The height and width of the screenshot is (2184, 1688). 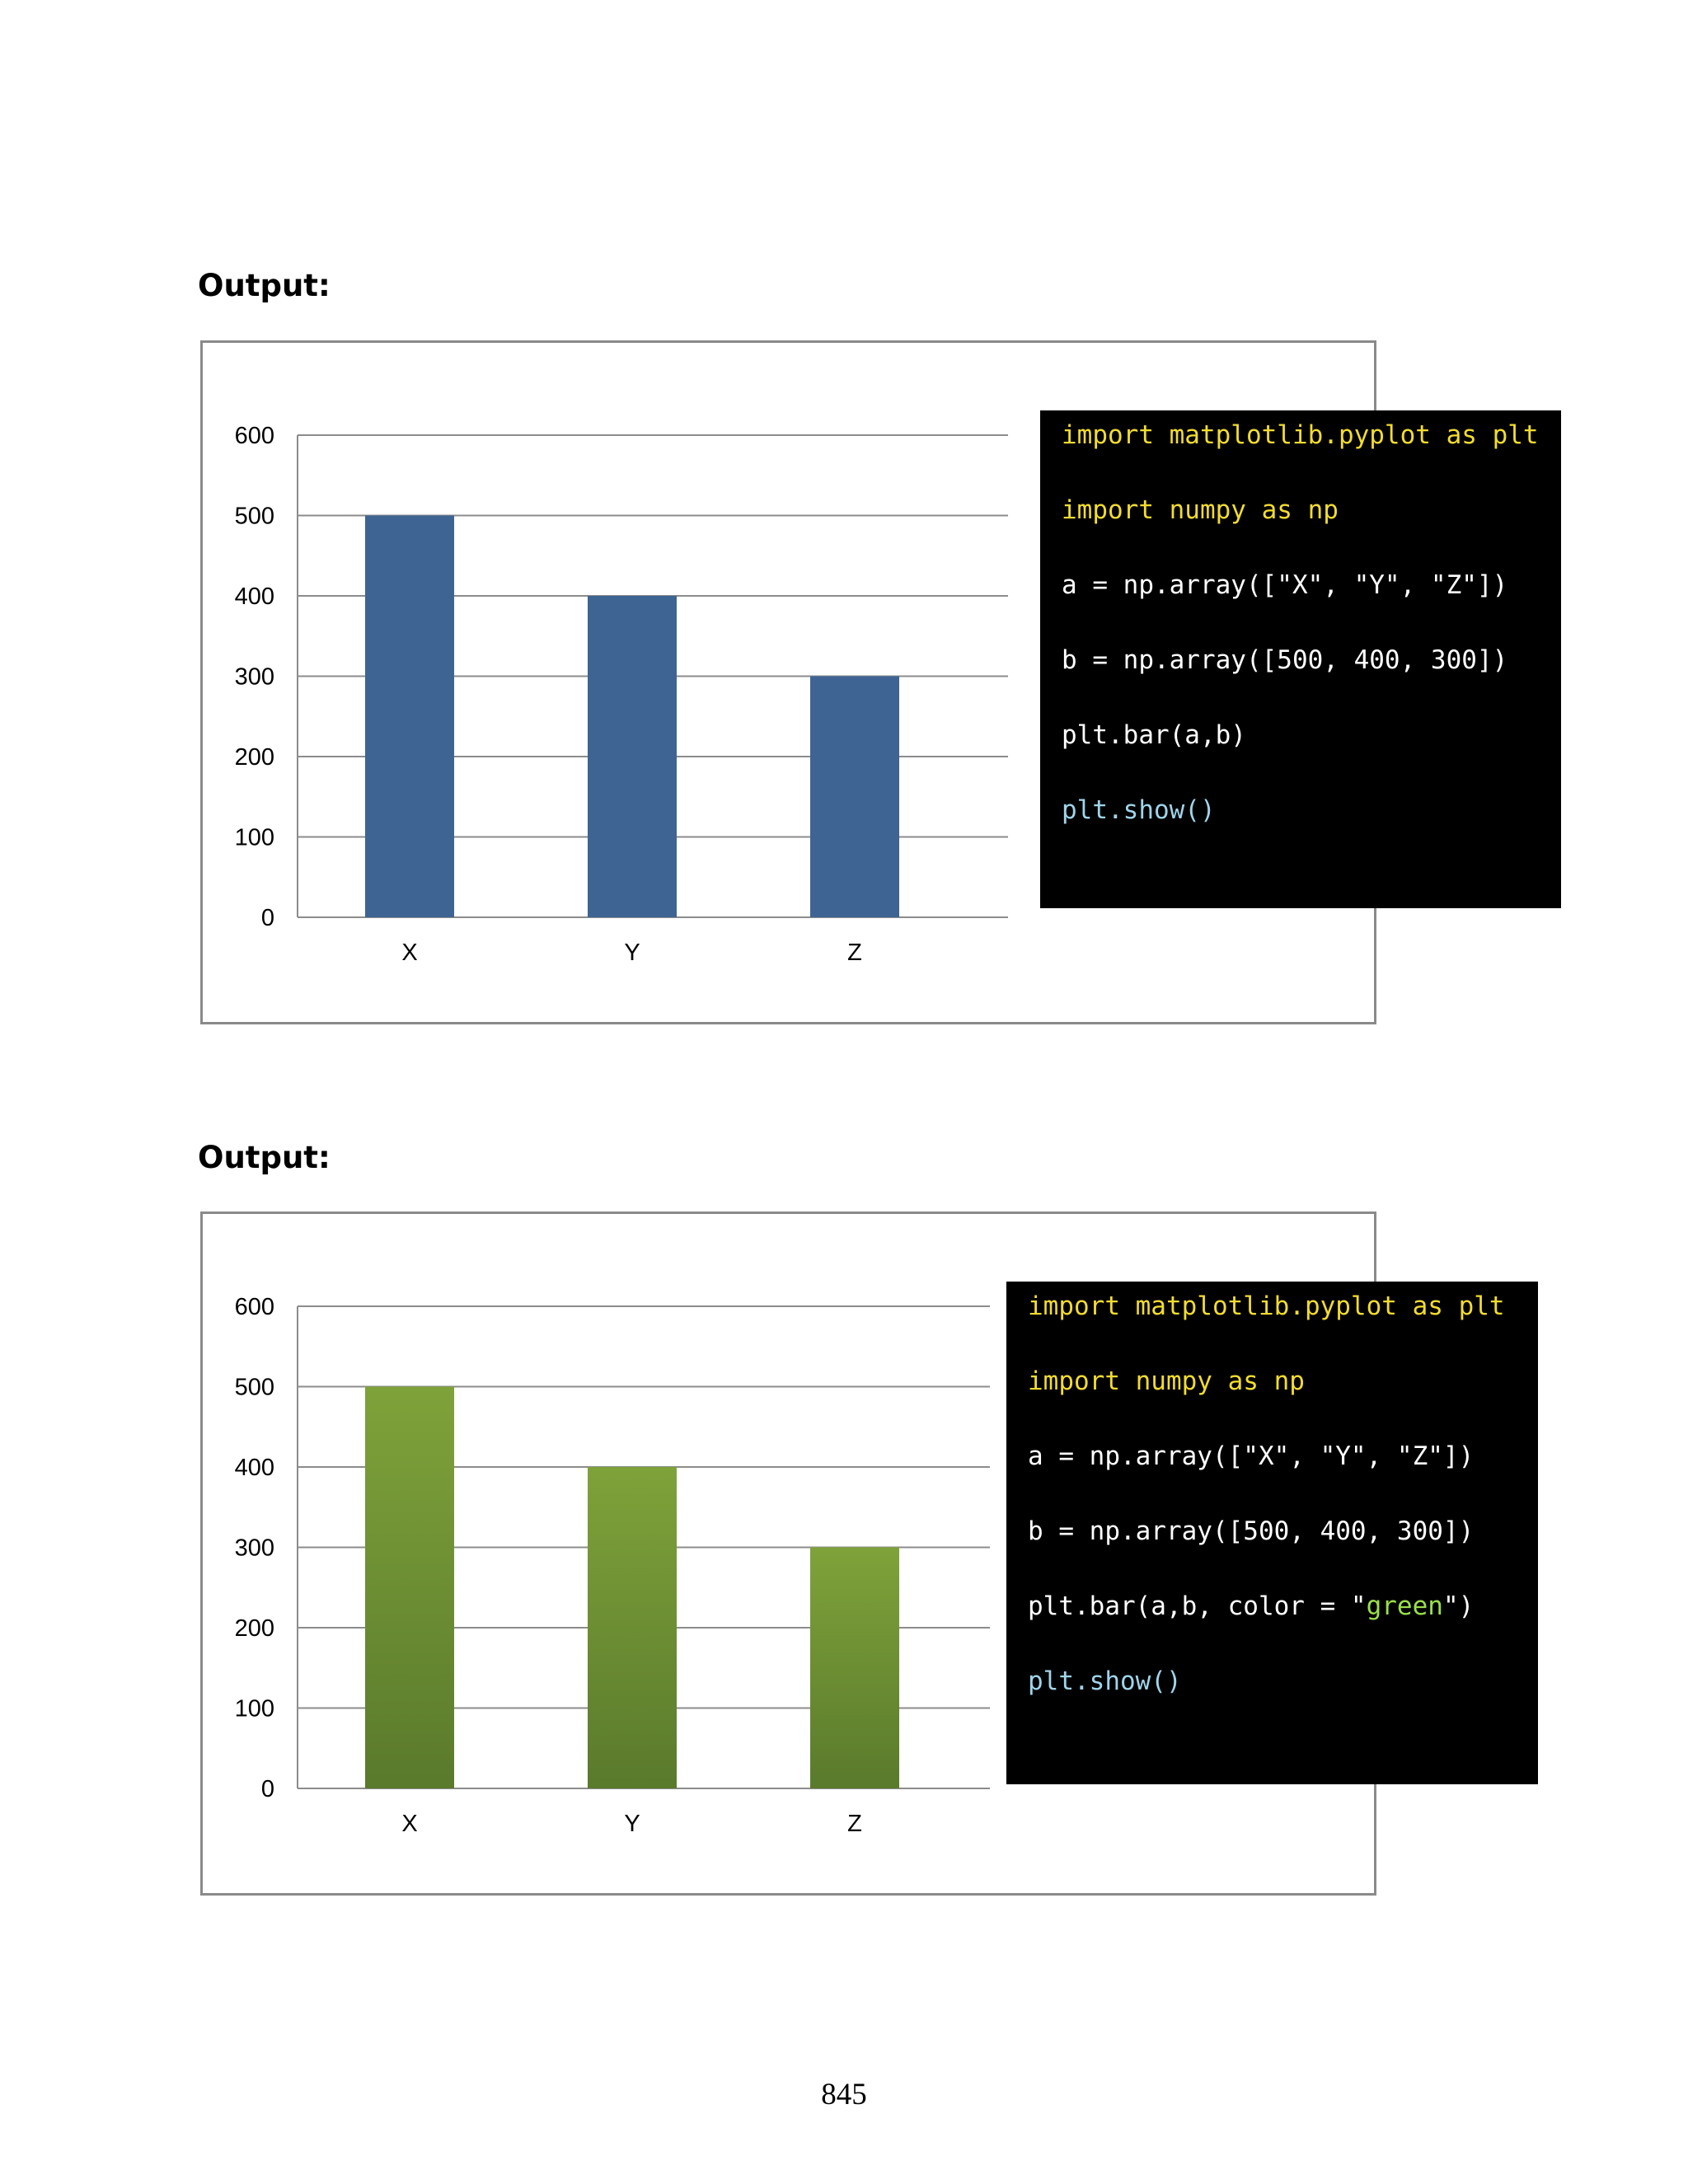 What do you see at coordinates (264, 1157) in the screenshot?
I see `output-heading-2: Output:` at bounding box center [264, 1157].